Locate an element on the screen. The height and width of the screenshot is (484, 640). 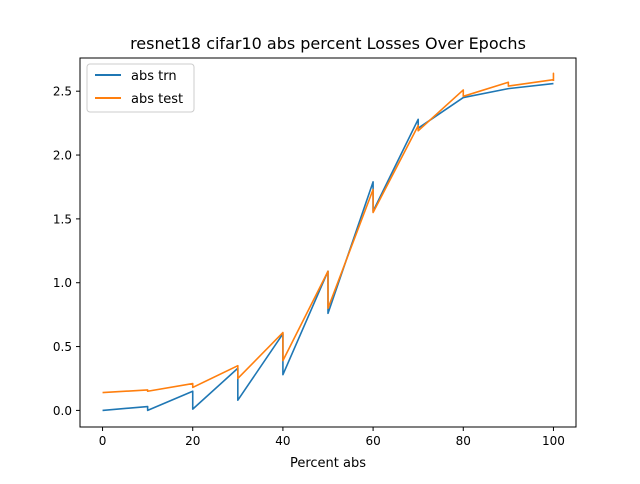
y-tick-label: 0.5 is located at coordinates (62, 347).